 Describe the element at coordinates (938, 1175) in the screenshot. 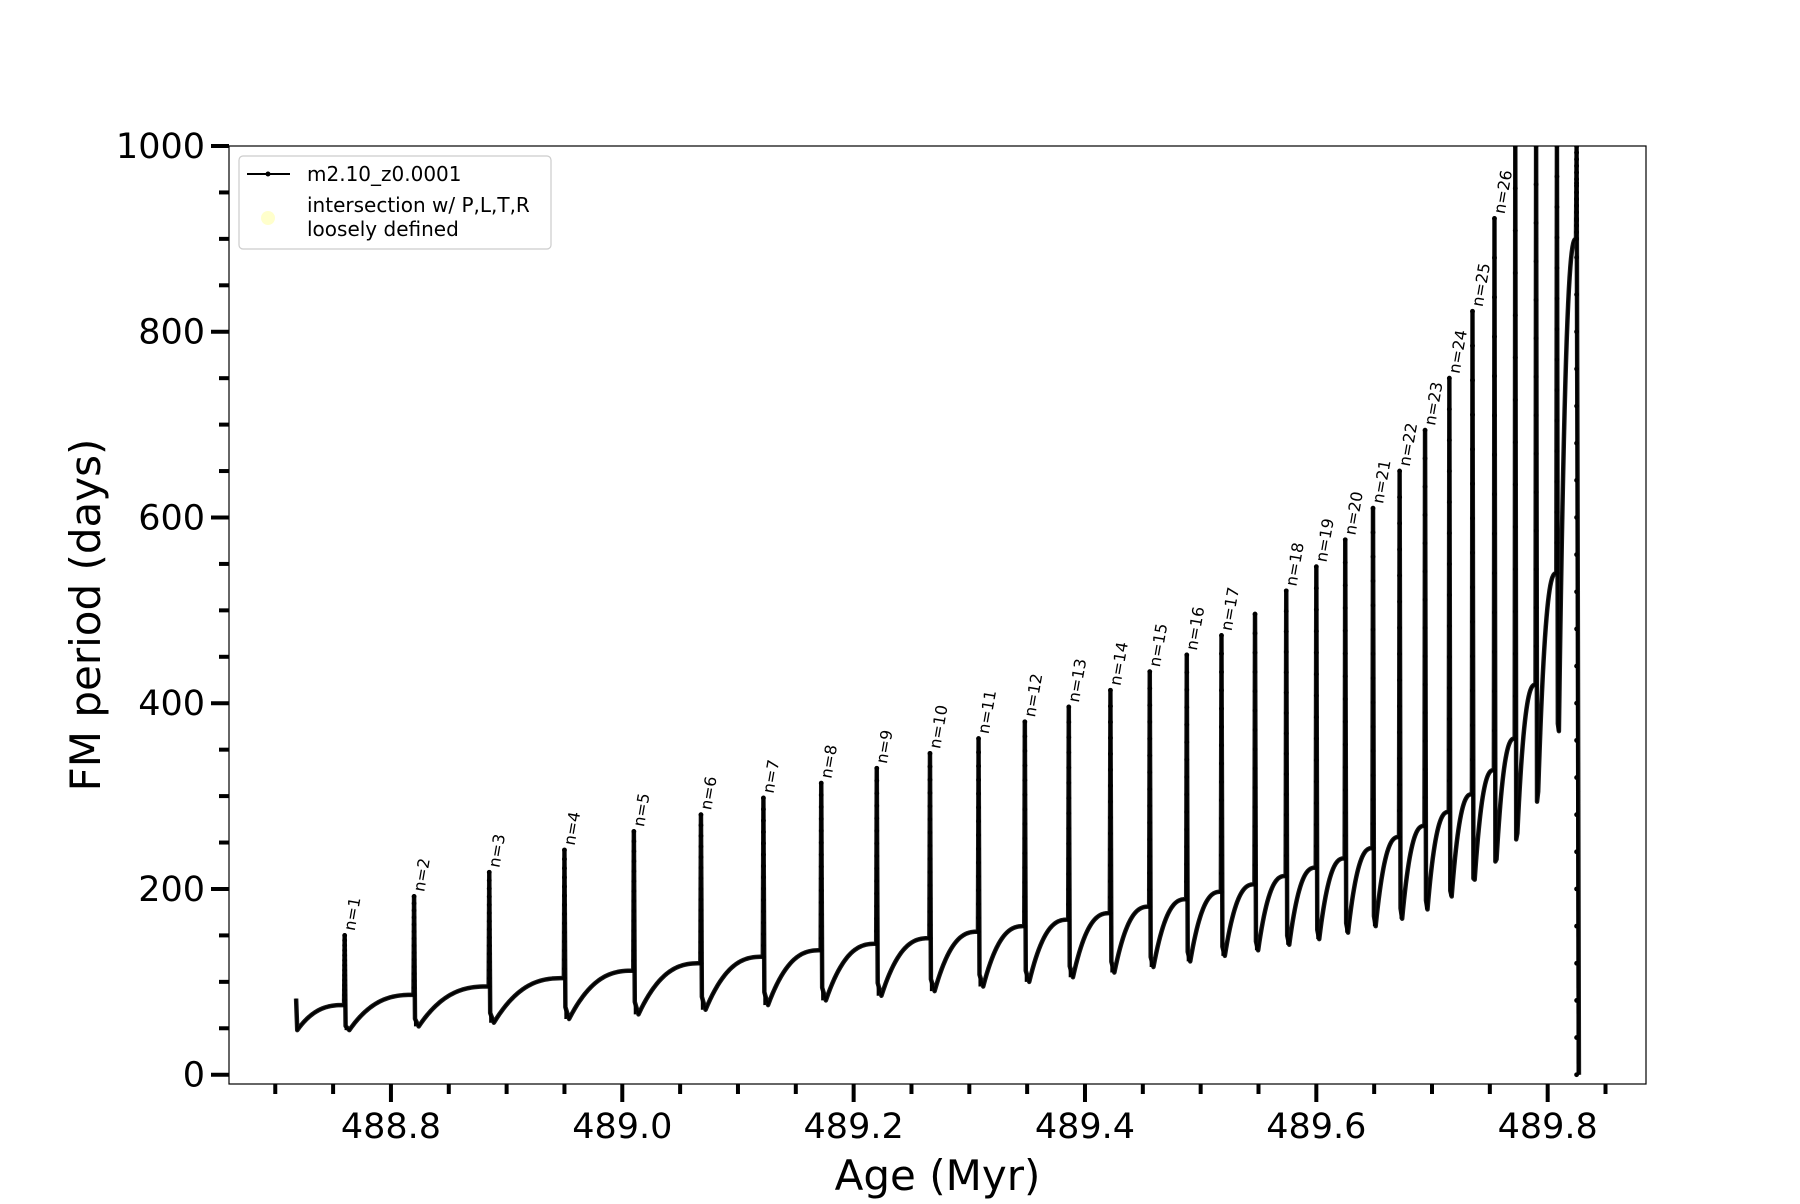

I see `x-axis-title: Age (Myr)` at that location.